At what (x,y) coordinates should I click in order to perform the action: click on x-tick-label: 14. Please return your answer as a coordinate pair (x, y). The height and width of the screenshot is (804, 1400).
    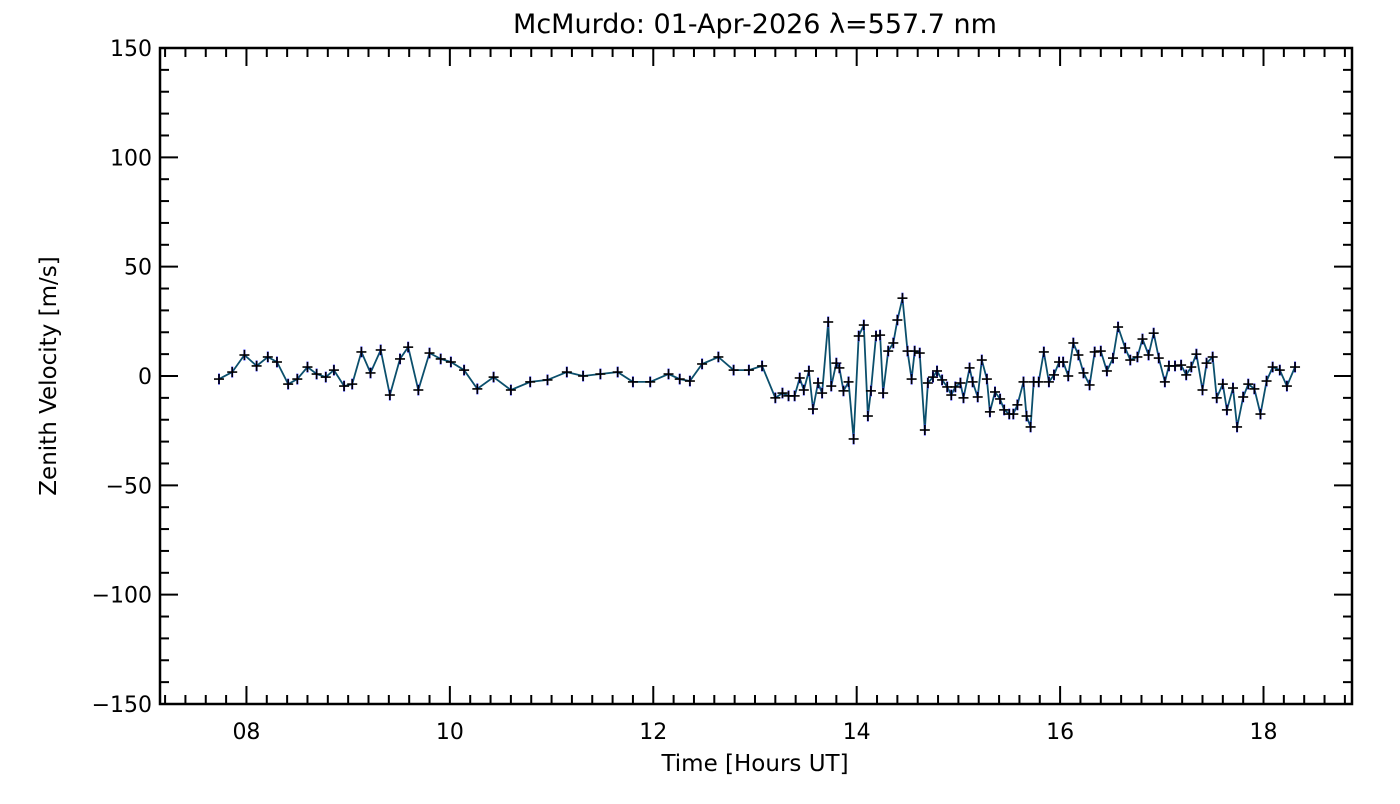
    Looking at the image, I should click on (857, 732).